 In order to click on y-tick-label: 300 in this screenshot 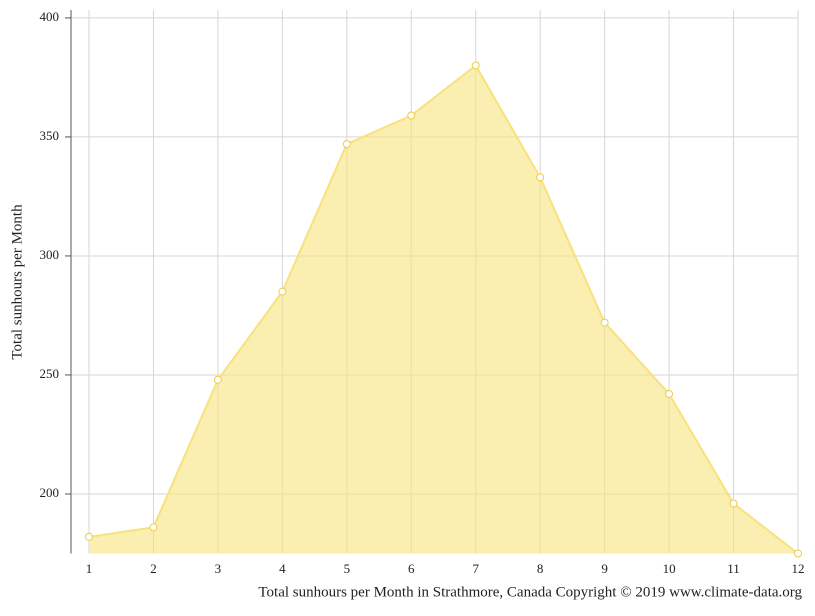, I will do `click(50, 254)`.